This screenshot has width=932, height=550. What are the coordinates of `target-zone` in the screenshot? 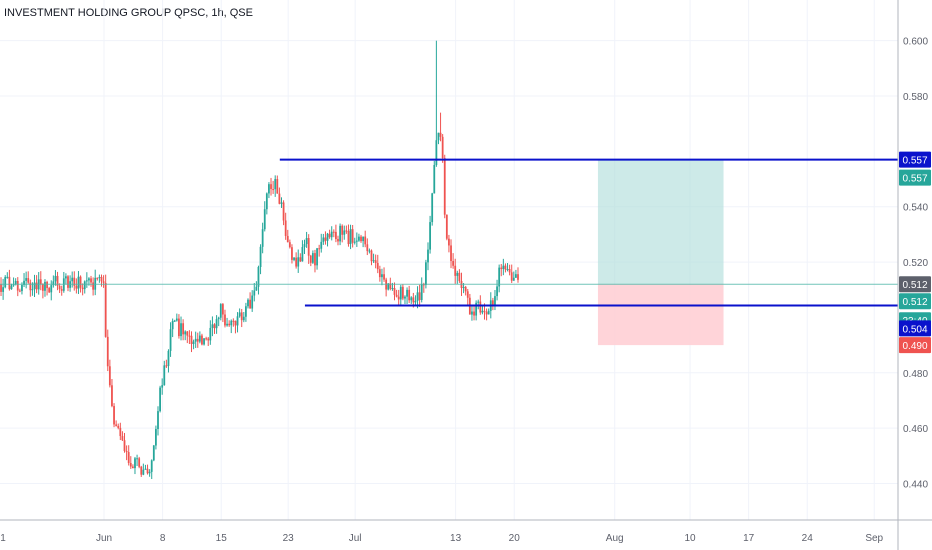 It's located at (660, 222).